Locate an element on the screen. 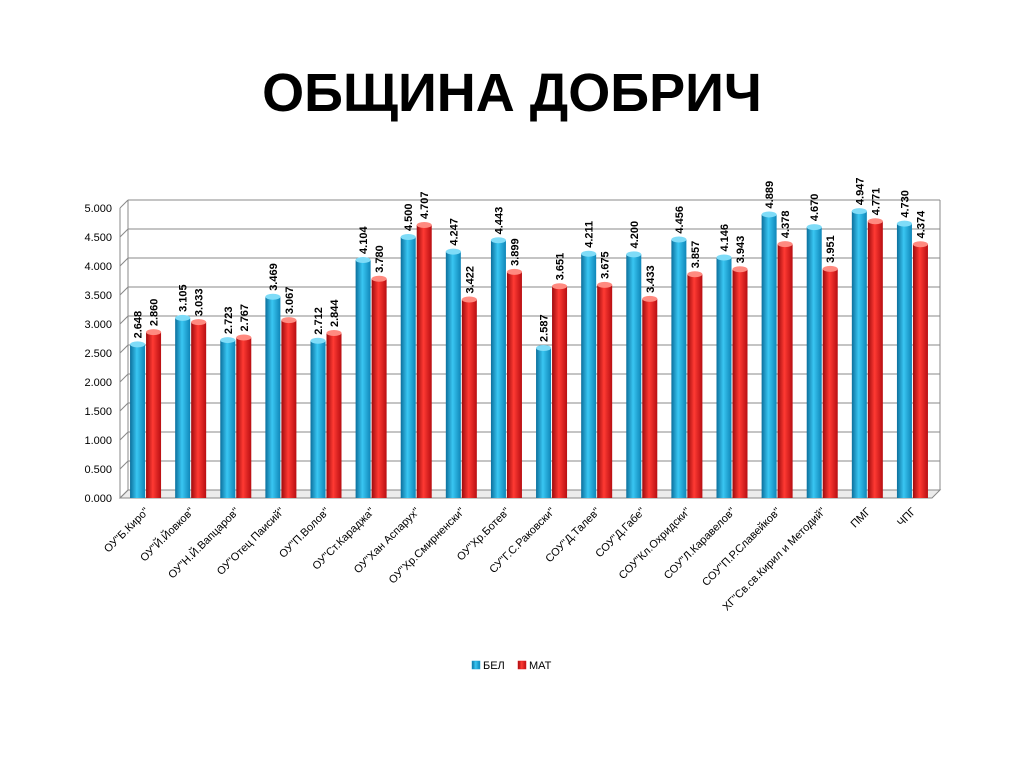 This screenshot has width=1024, height=768. x-tick-label: ПМГ is located at coordinates (861, 518).